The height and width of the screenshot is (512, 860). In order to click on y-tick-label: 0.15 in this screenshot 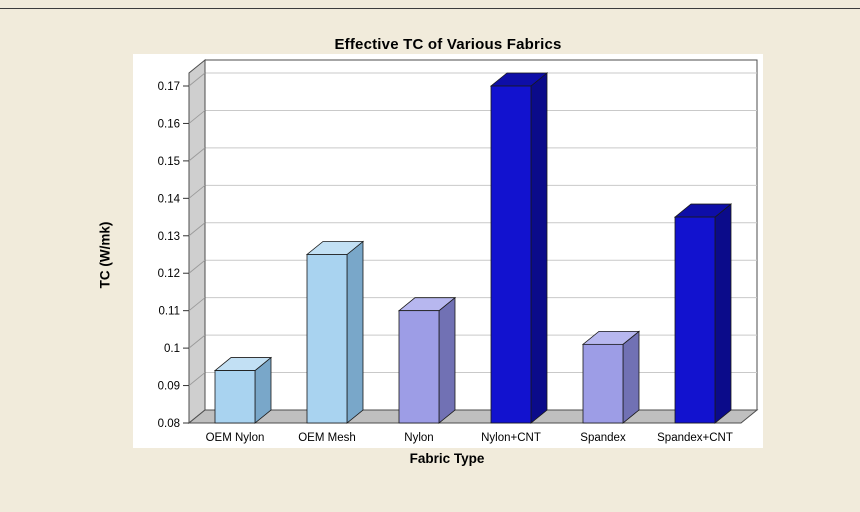, I will do `click(169, 162)`.